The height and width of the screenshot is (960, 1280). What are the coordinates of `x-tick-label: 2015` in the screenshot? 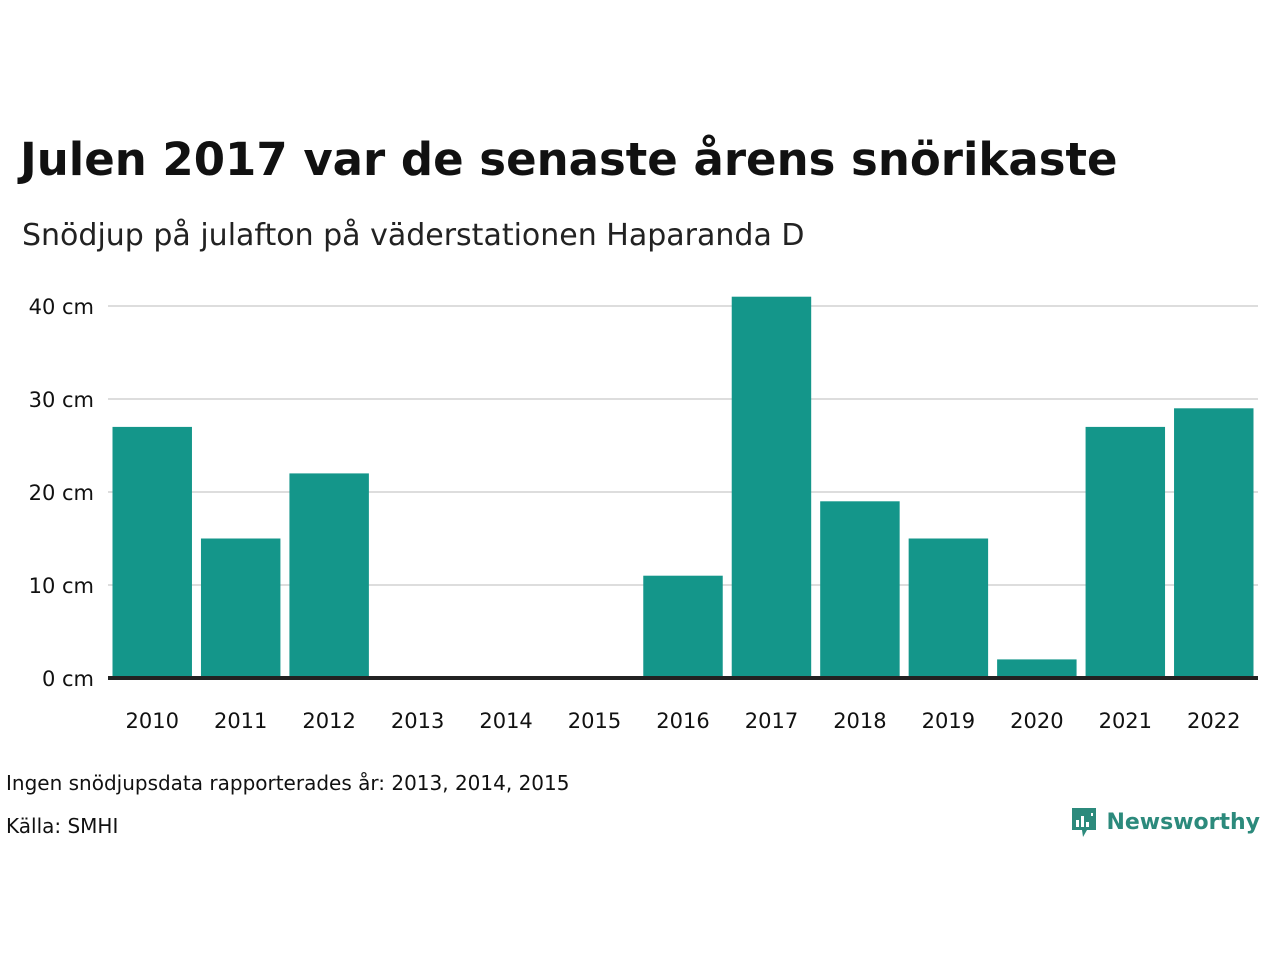 It's located at (594, 721).